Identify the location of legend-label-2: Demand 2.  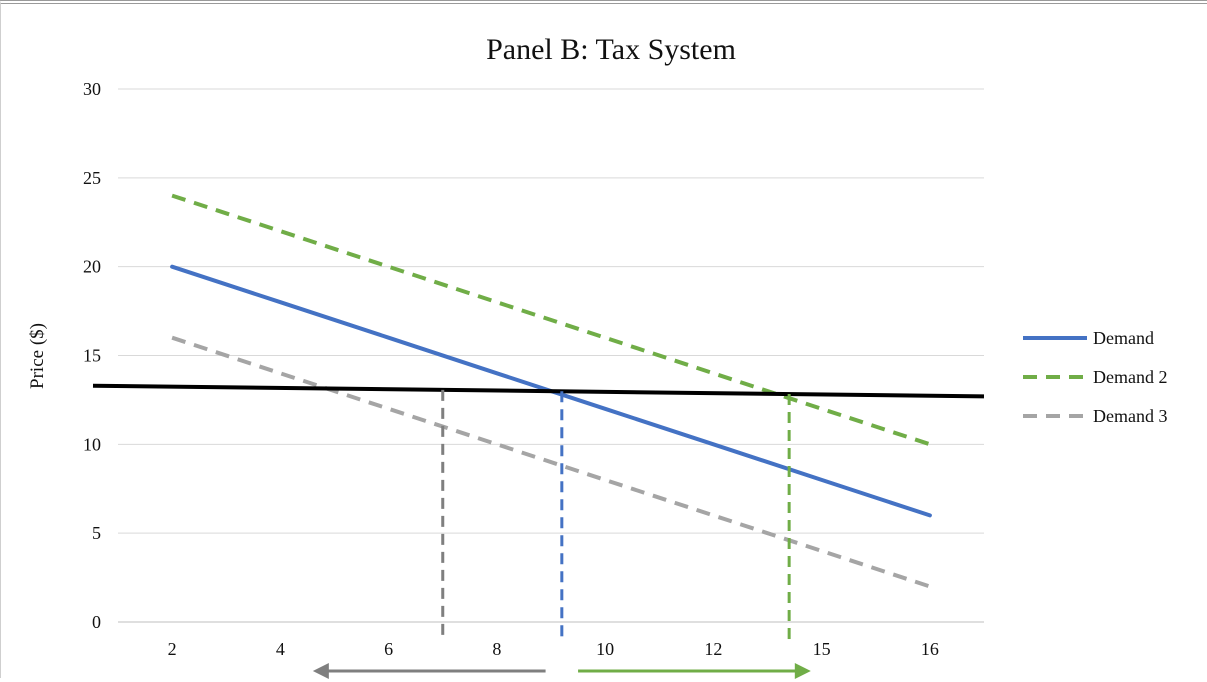
(1130, 377).